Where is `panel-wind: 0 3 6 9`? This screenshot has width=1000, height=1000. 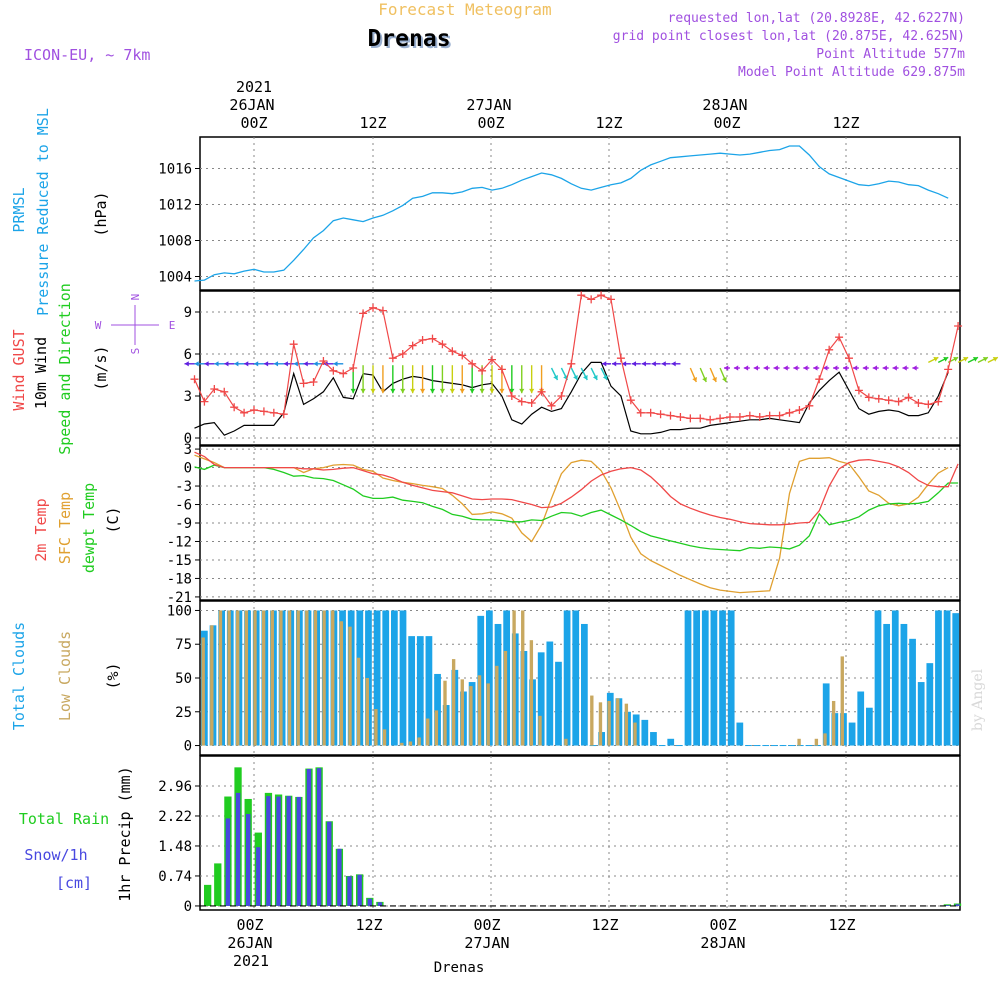
panel-wind: 0 3 6 9 is located at coordinates (572, 368).